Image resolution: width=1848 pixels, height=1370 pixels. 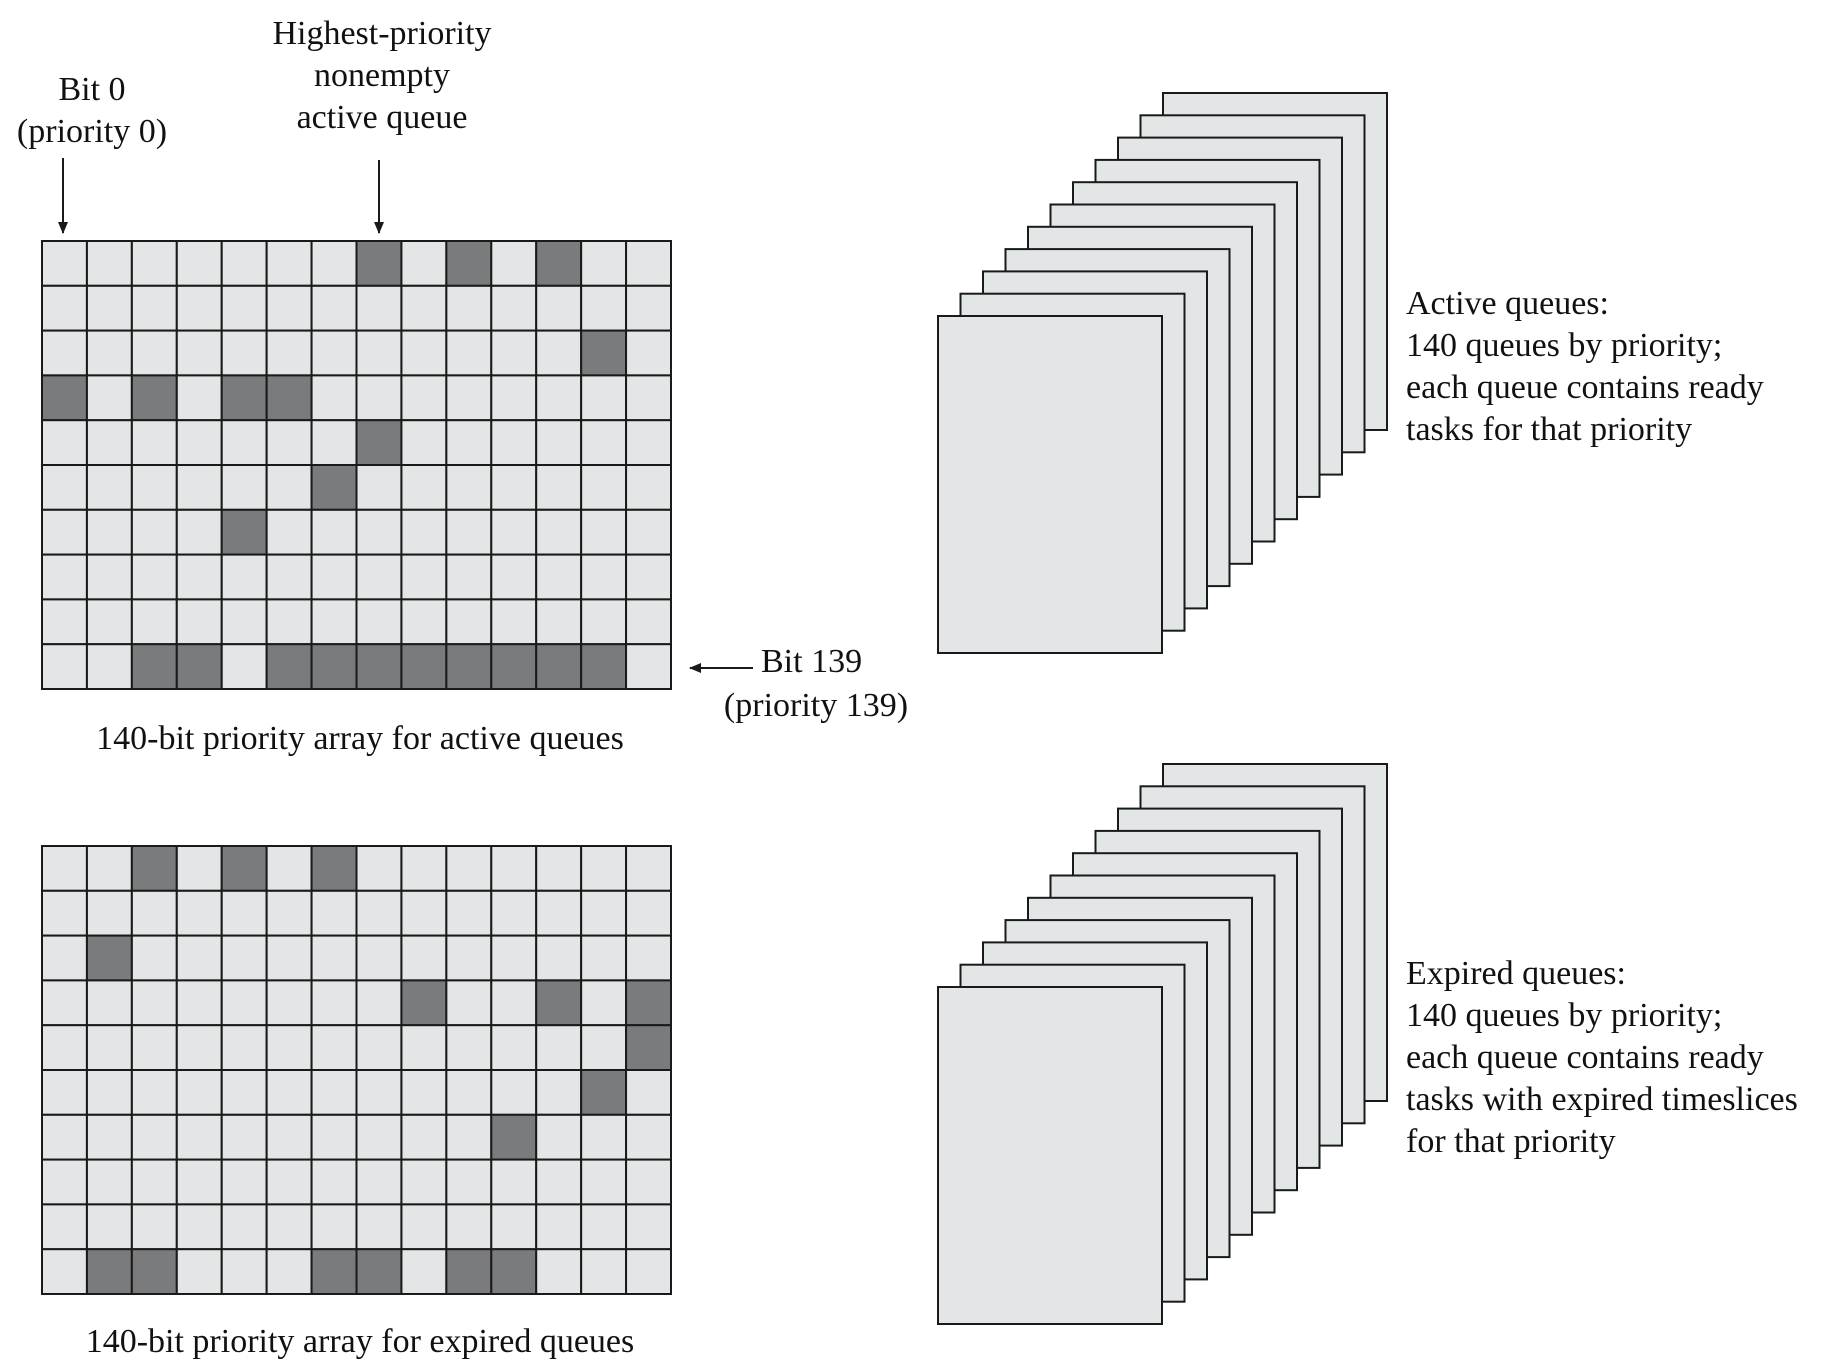 What do you see at coordinates (382, 124) in the screenshot?
I see `highest-priority-annotation: Highest-priority nonempty active queue` at bounding box center [382, 124].